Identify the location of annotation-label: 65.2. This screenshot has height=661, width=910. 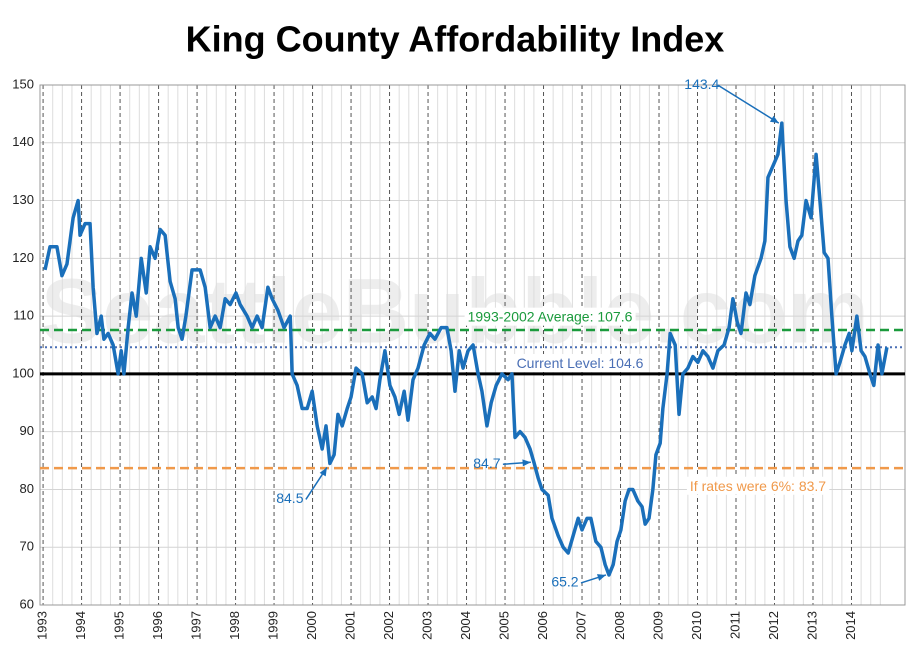
(564, 582).